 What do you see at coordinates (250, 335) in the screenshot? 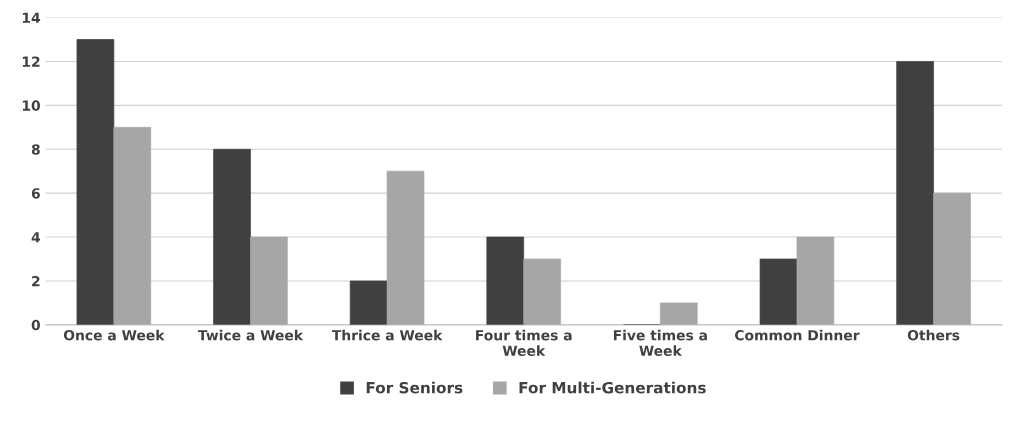
I see `x-tick-label: Twice a Week` at bounding box center [250, 335].